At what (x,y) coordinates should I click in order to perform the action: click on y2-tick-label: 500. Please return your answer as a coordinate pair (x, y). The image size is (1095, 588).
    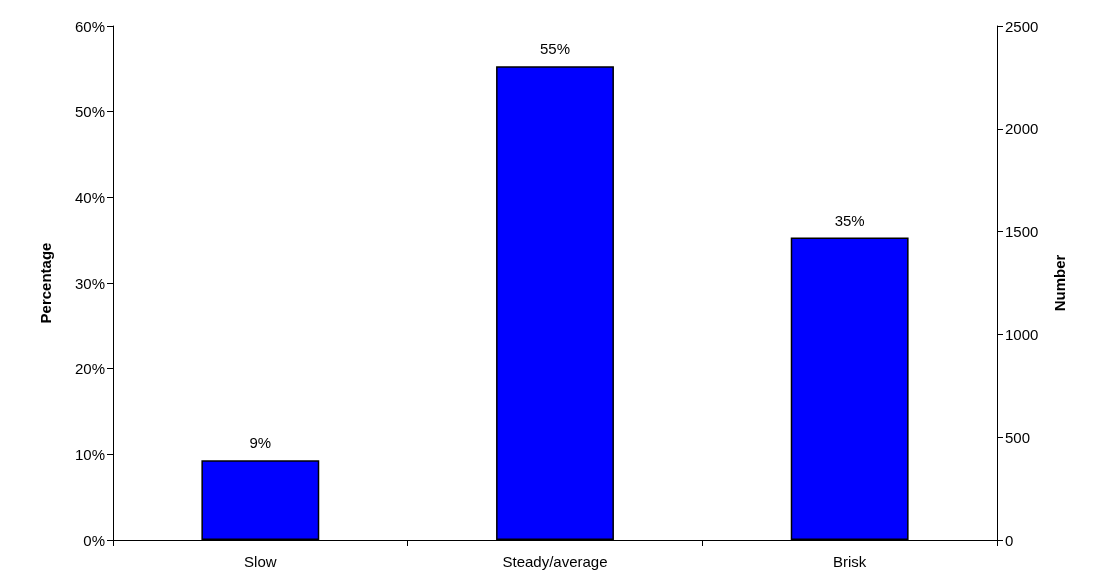
    Looking at the image, I should click on (1018, 437).